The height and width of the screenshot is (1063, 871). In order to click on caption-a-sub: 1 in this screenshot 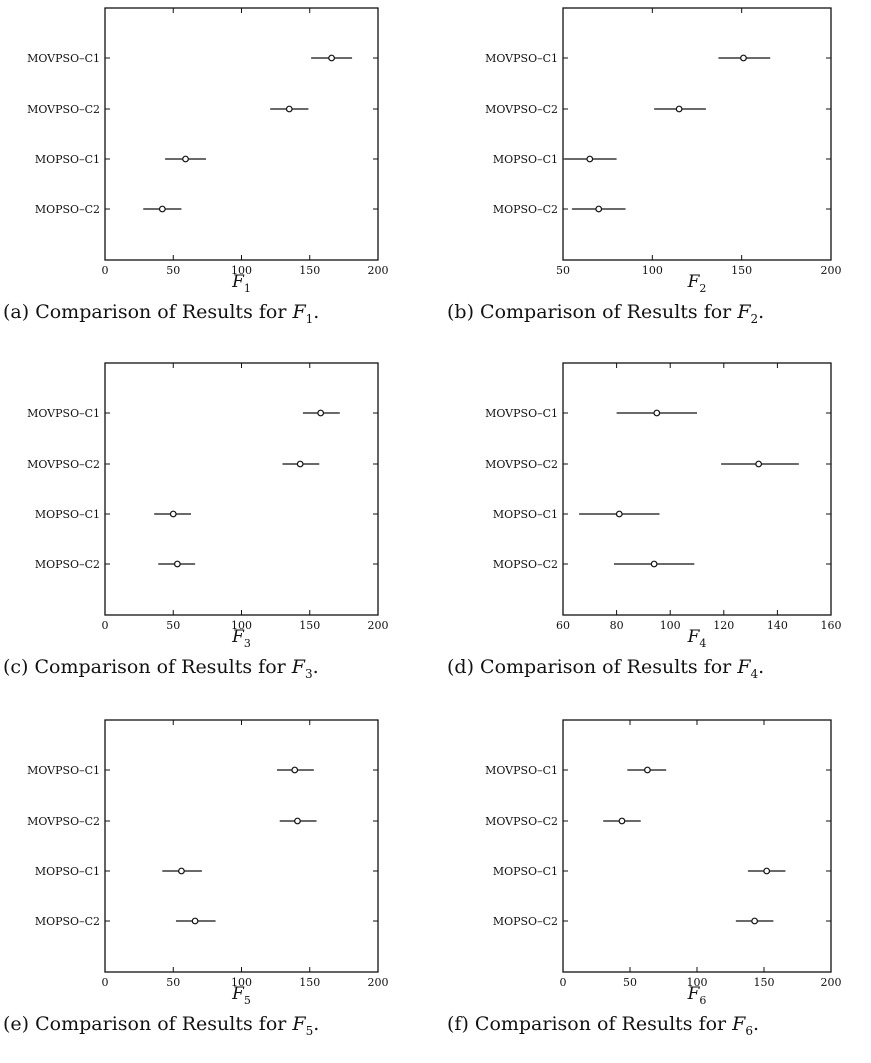, I will do `click(309, 318)`.